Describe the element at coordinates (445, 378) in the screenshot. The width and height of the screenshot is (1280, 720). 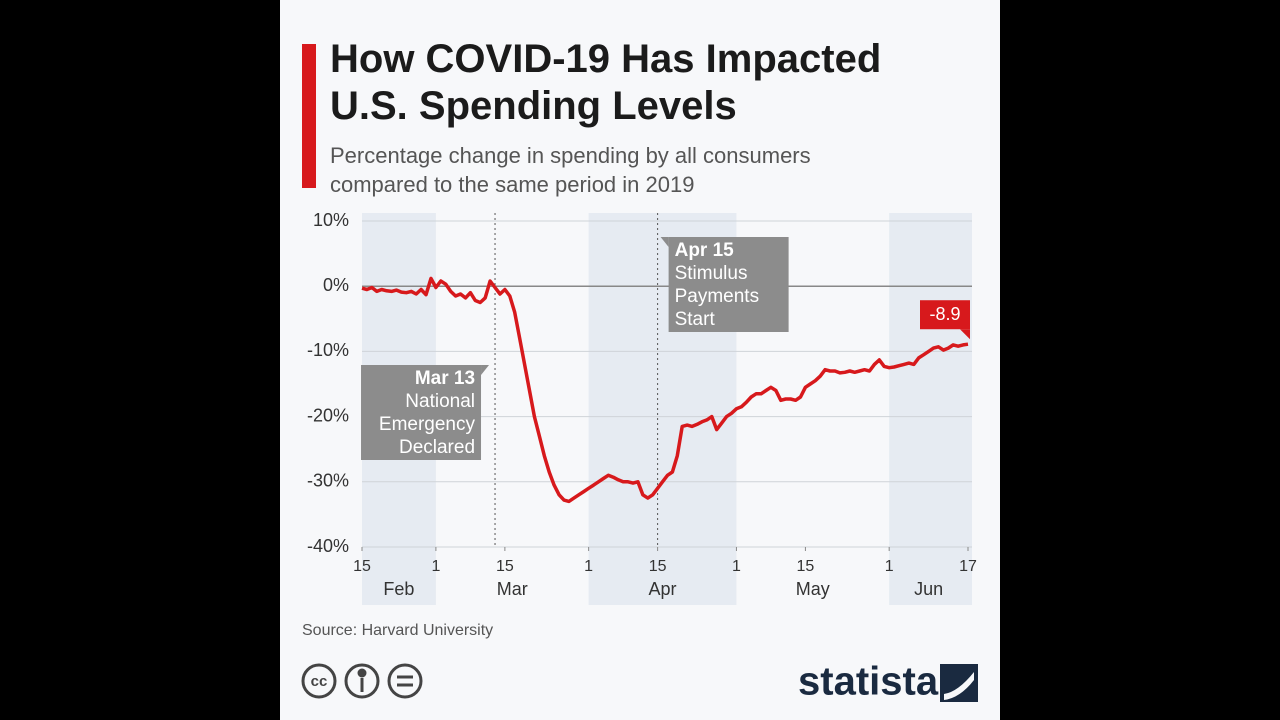
I see `annotation-heading: Mar 13` at that location.